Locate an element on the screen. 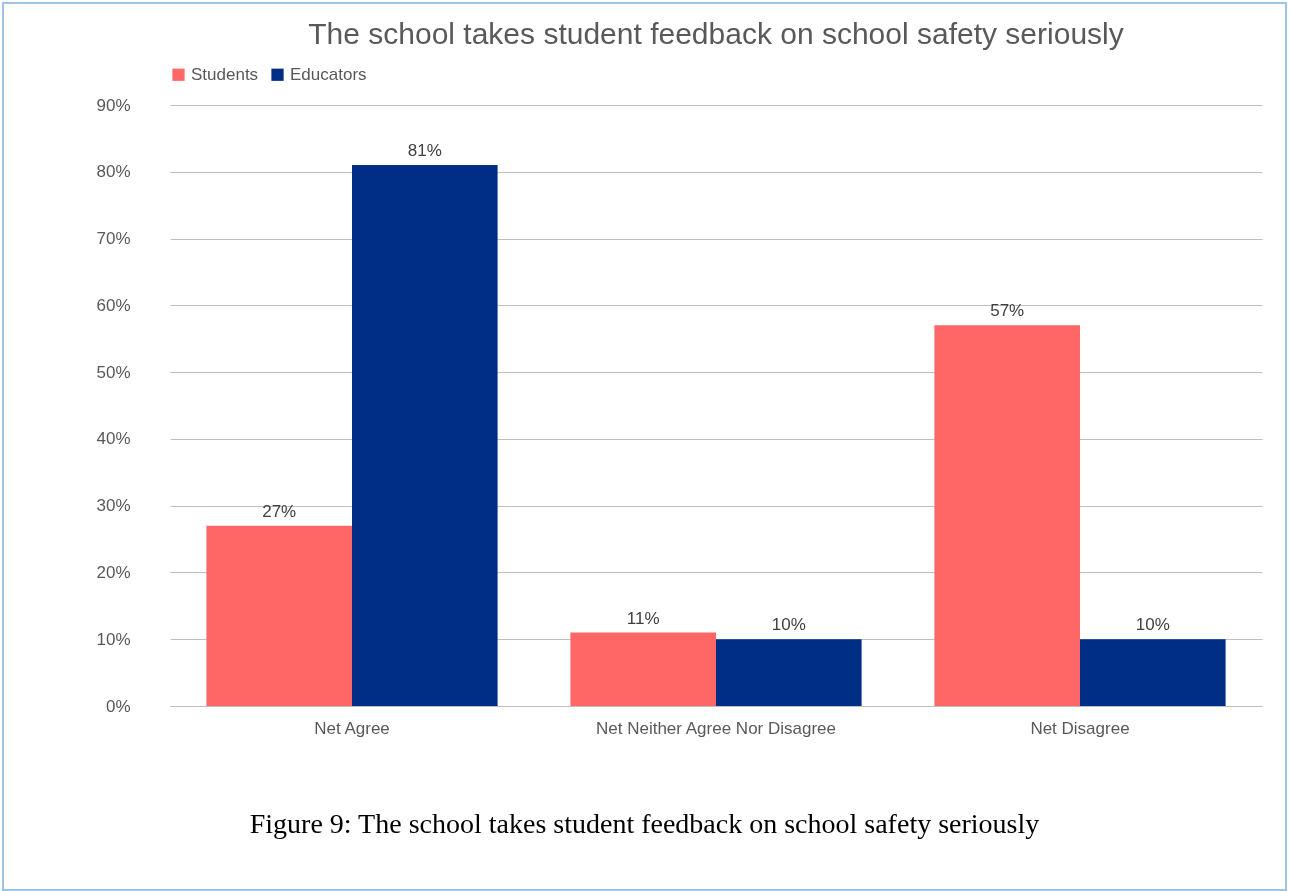 This screenshot has width=1289, height=891. y-tick-label: 40% is located at coordinates (113, 439).